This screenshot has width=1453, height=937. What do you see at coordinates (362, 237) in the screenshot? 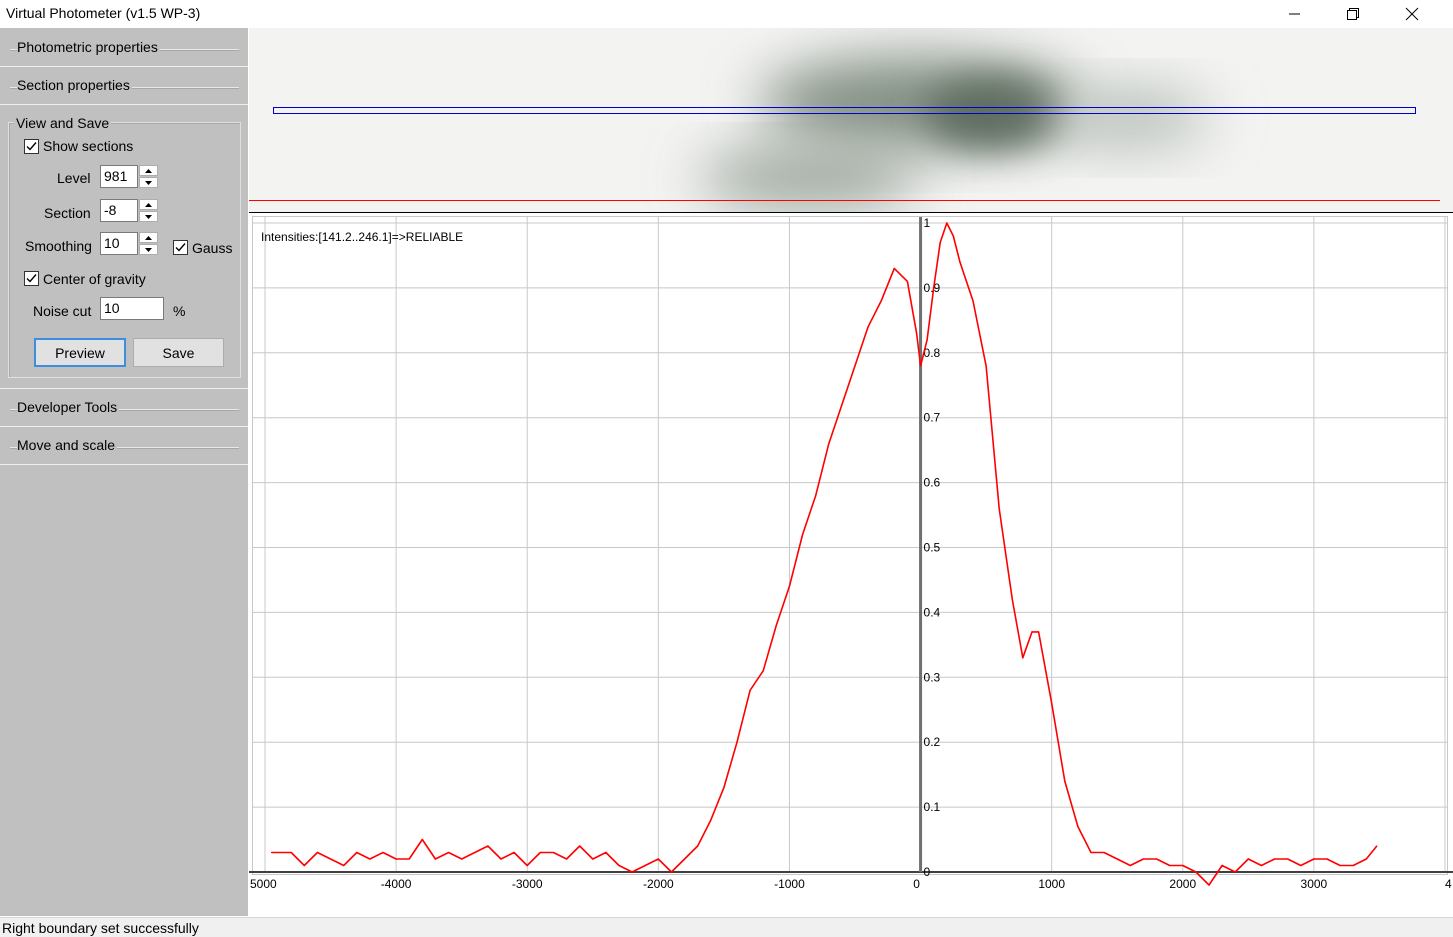
I see `intensities-annotation: Intensities:[141.2..246.1]=>RELIABLE` at bounding box center [362, 237].